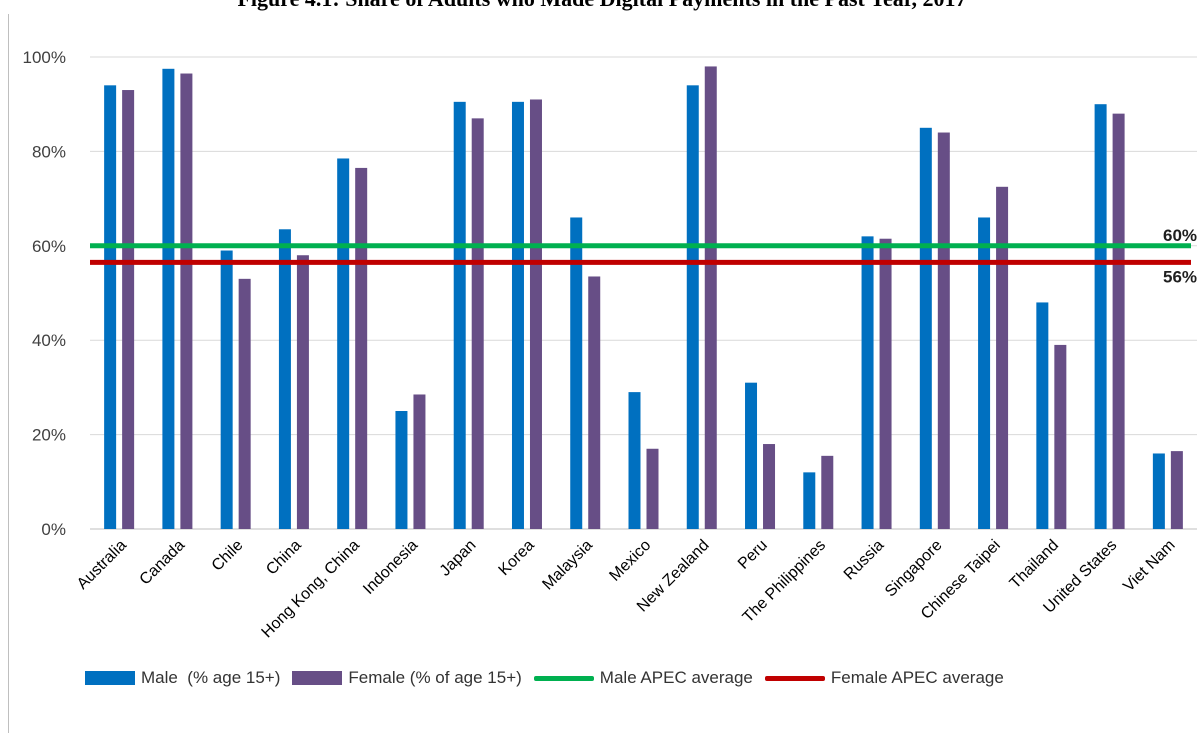  I want to click on bar-male-hong-kong-china, so click(343, 344).